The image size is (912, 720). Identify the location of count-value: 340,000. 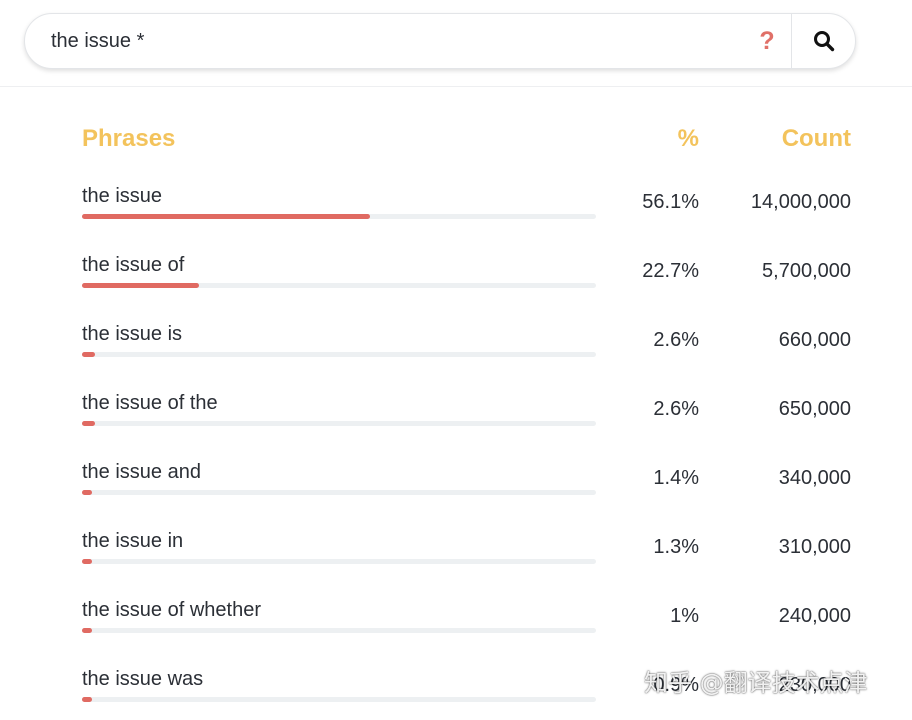
(814, 478).